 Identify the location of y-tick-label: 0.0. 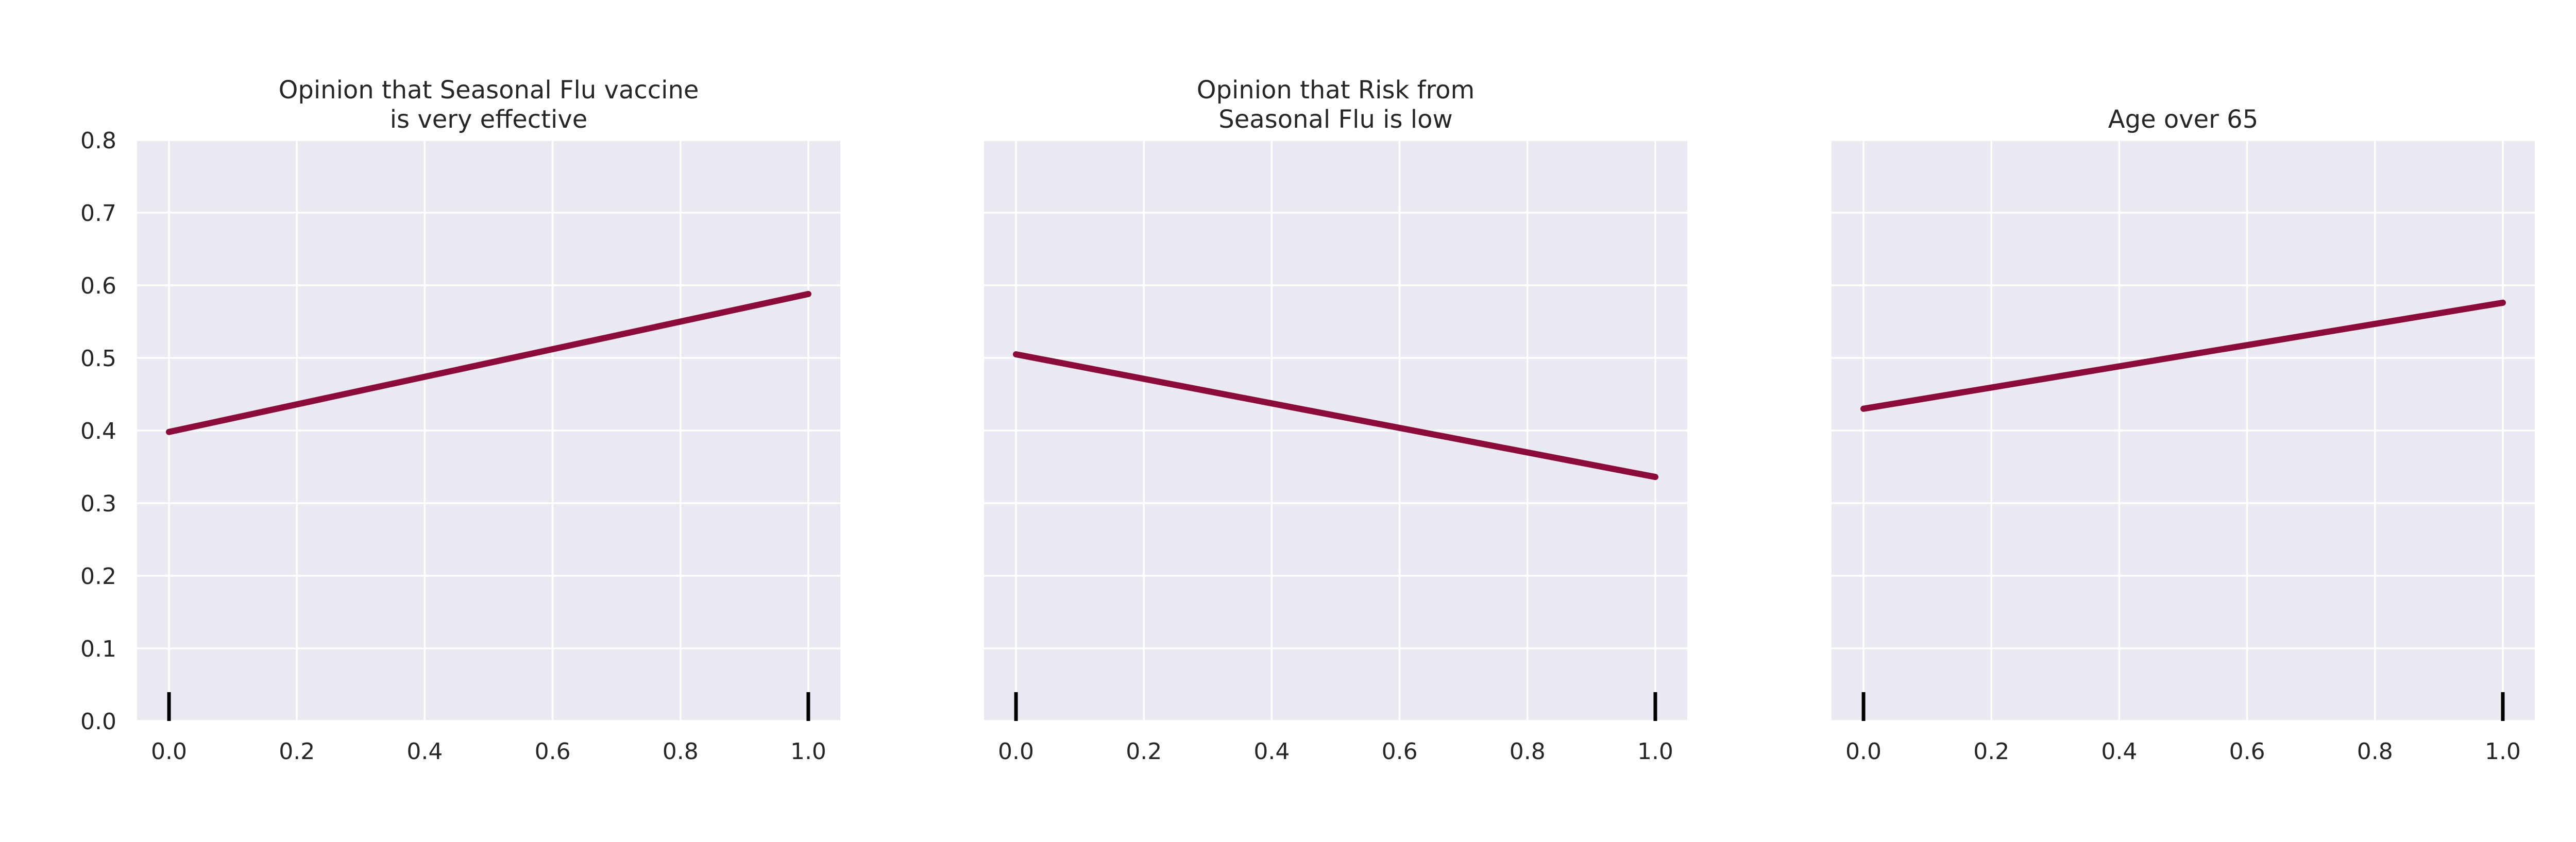
(98, 722).